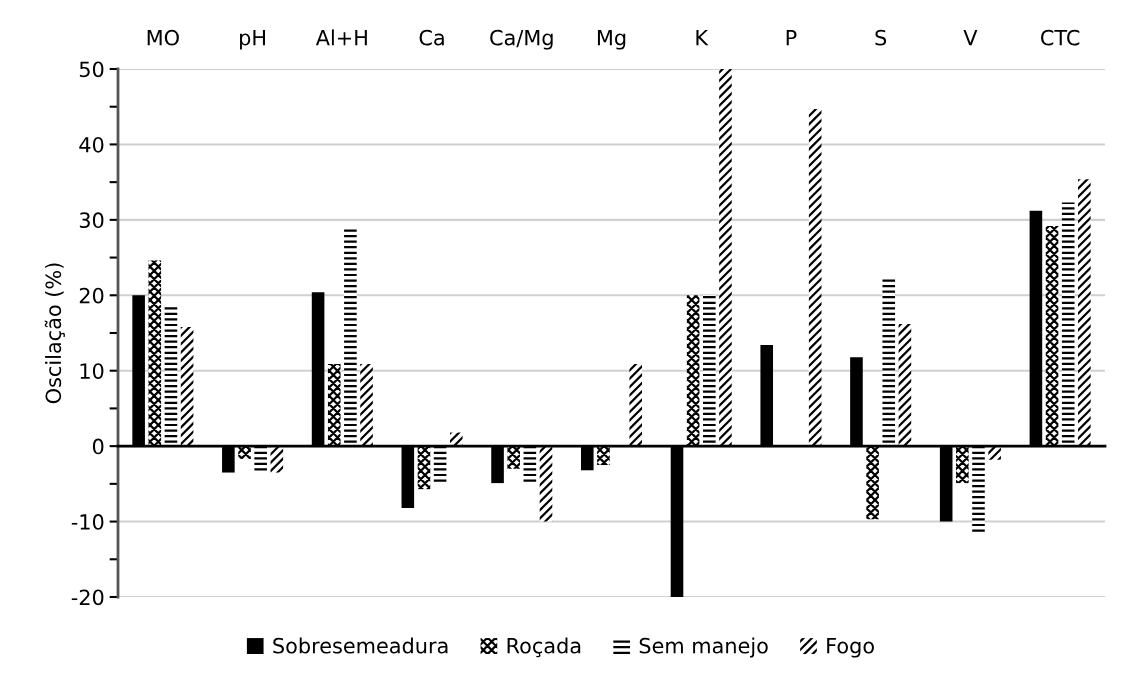  Describe the element at coordinates (252, 40) in the screenshot. I see `x-tick-label: pH` at that location.